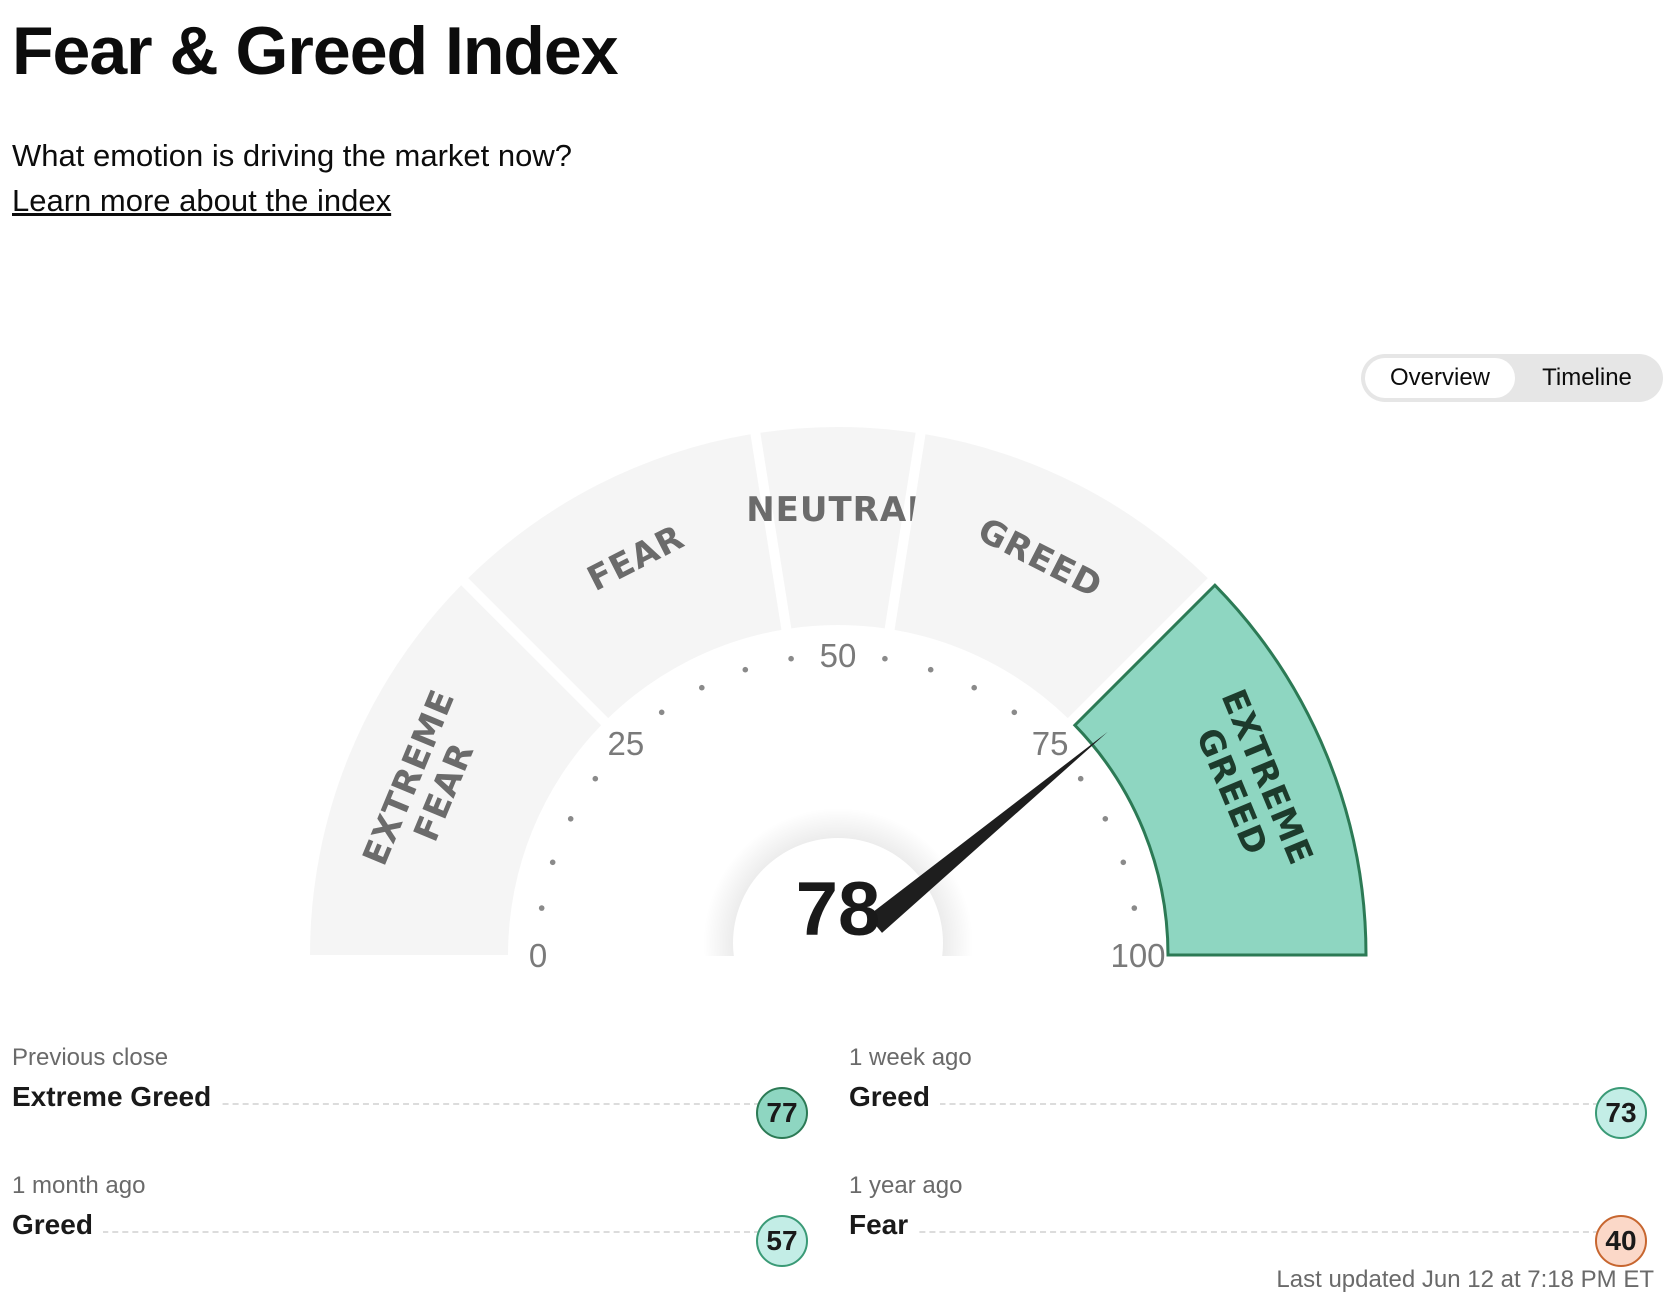 The image size is (1670, 1304). What do you see at coordinates (838, 510) in the screenshot?
I see `segment-label-neutral: NEUTRAL` at bounding box center [838, 510].